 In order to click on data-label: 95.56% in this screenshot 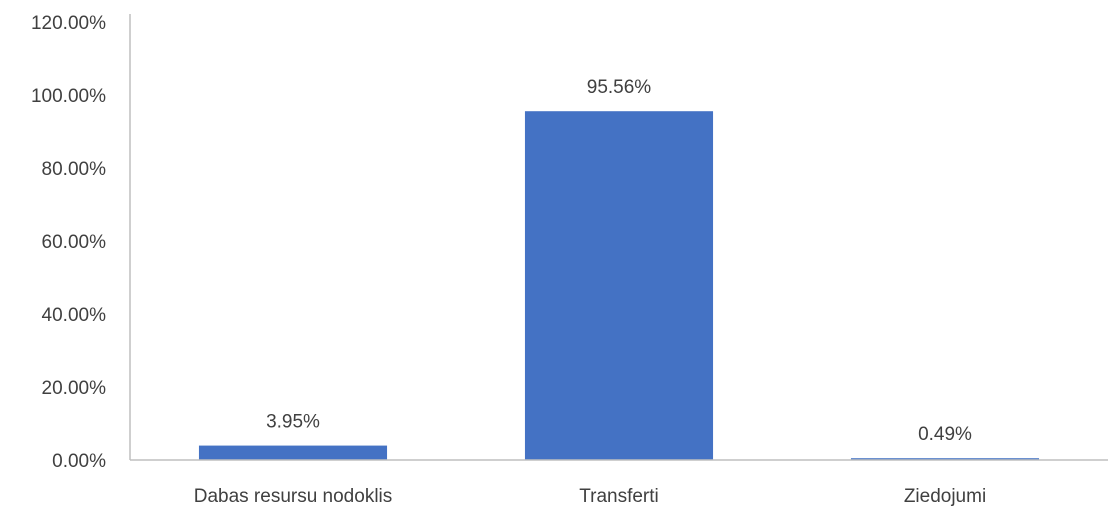, I will do `click(619, 87)`.